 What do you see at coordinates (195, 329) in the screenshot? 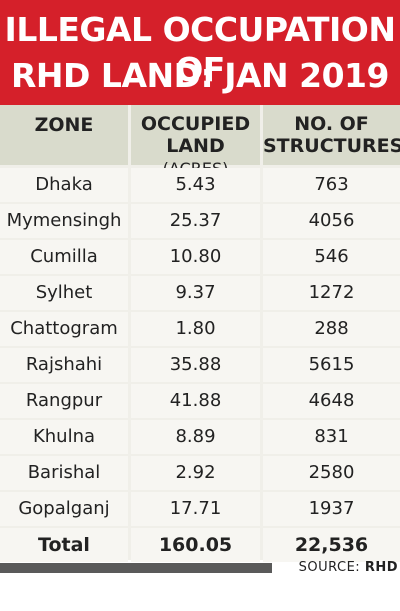
I see `row-land-cell: 1.80` at bounding box center [195, 329].